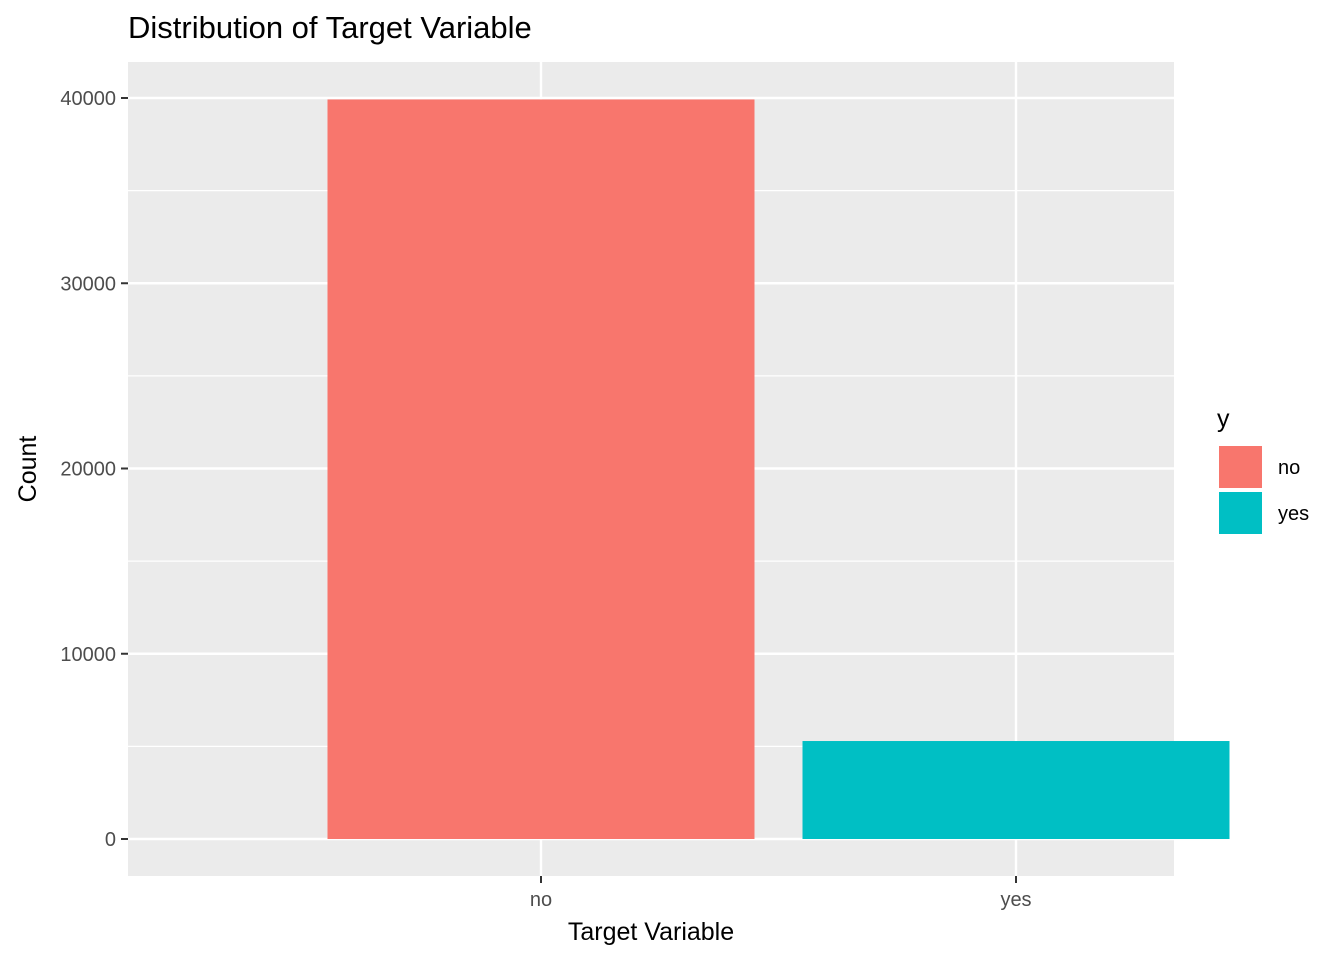  I want to click on y-axis: 0 10000 20000 30000 40000, so click(94, 469).